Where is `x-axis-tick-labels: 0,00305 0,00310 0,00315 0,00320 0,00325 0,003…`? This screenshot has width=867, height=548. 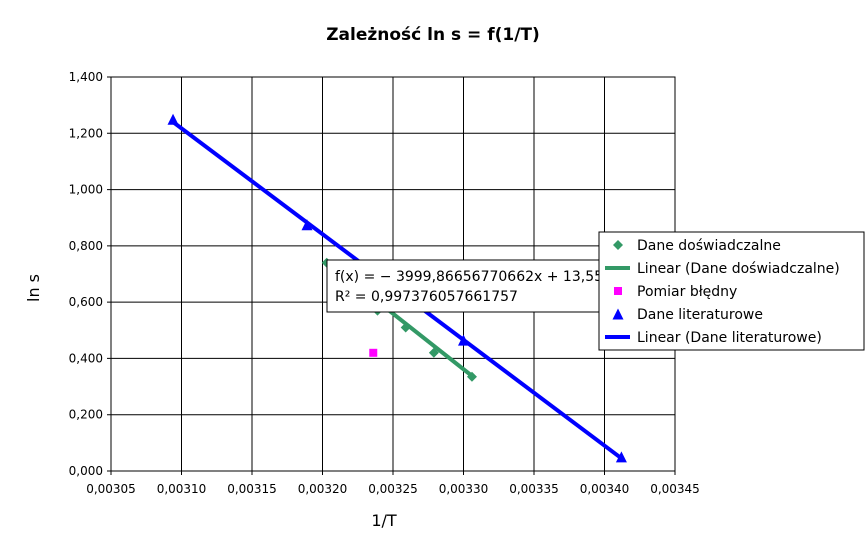
x-axis-tick-labels: 0,00305 0,00310 0,00315 0,00320 0,00325 0,003… is located at coordinates (393, 489).